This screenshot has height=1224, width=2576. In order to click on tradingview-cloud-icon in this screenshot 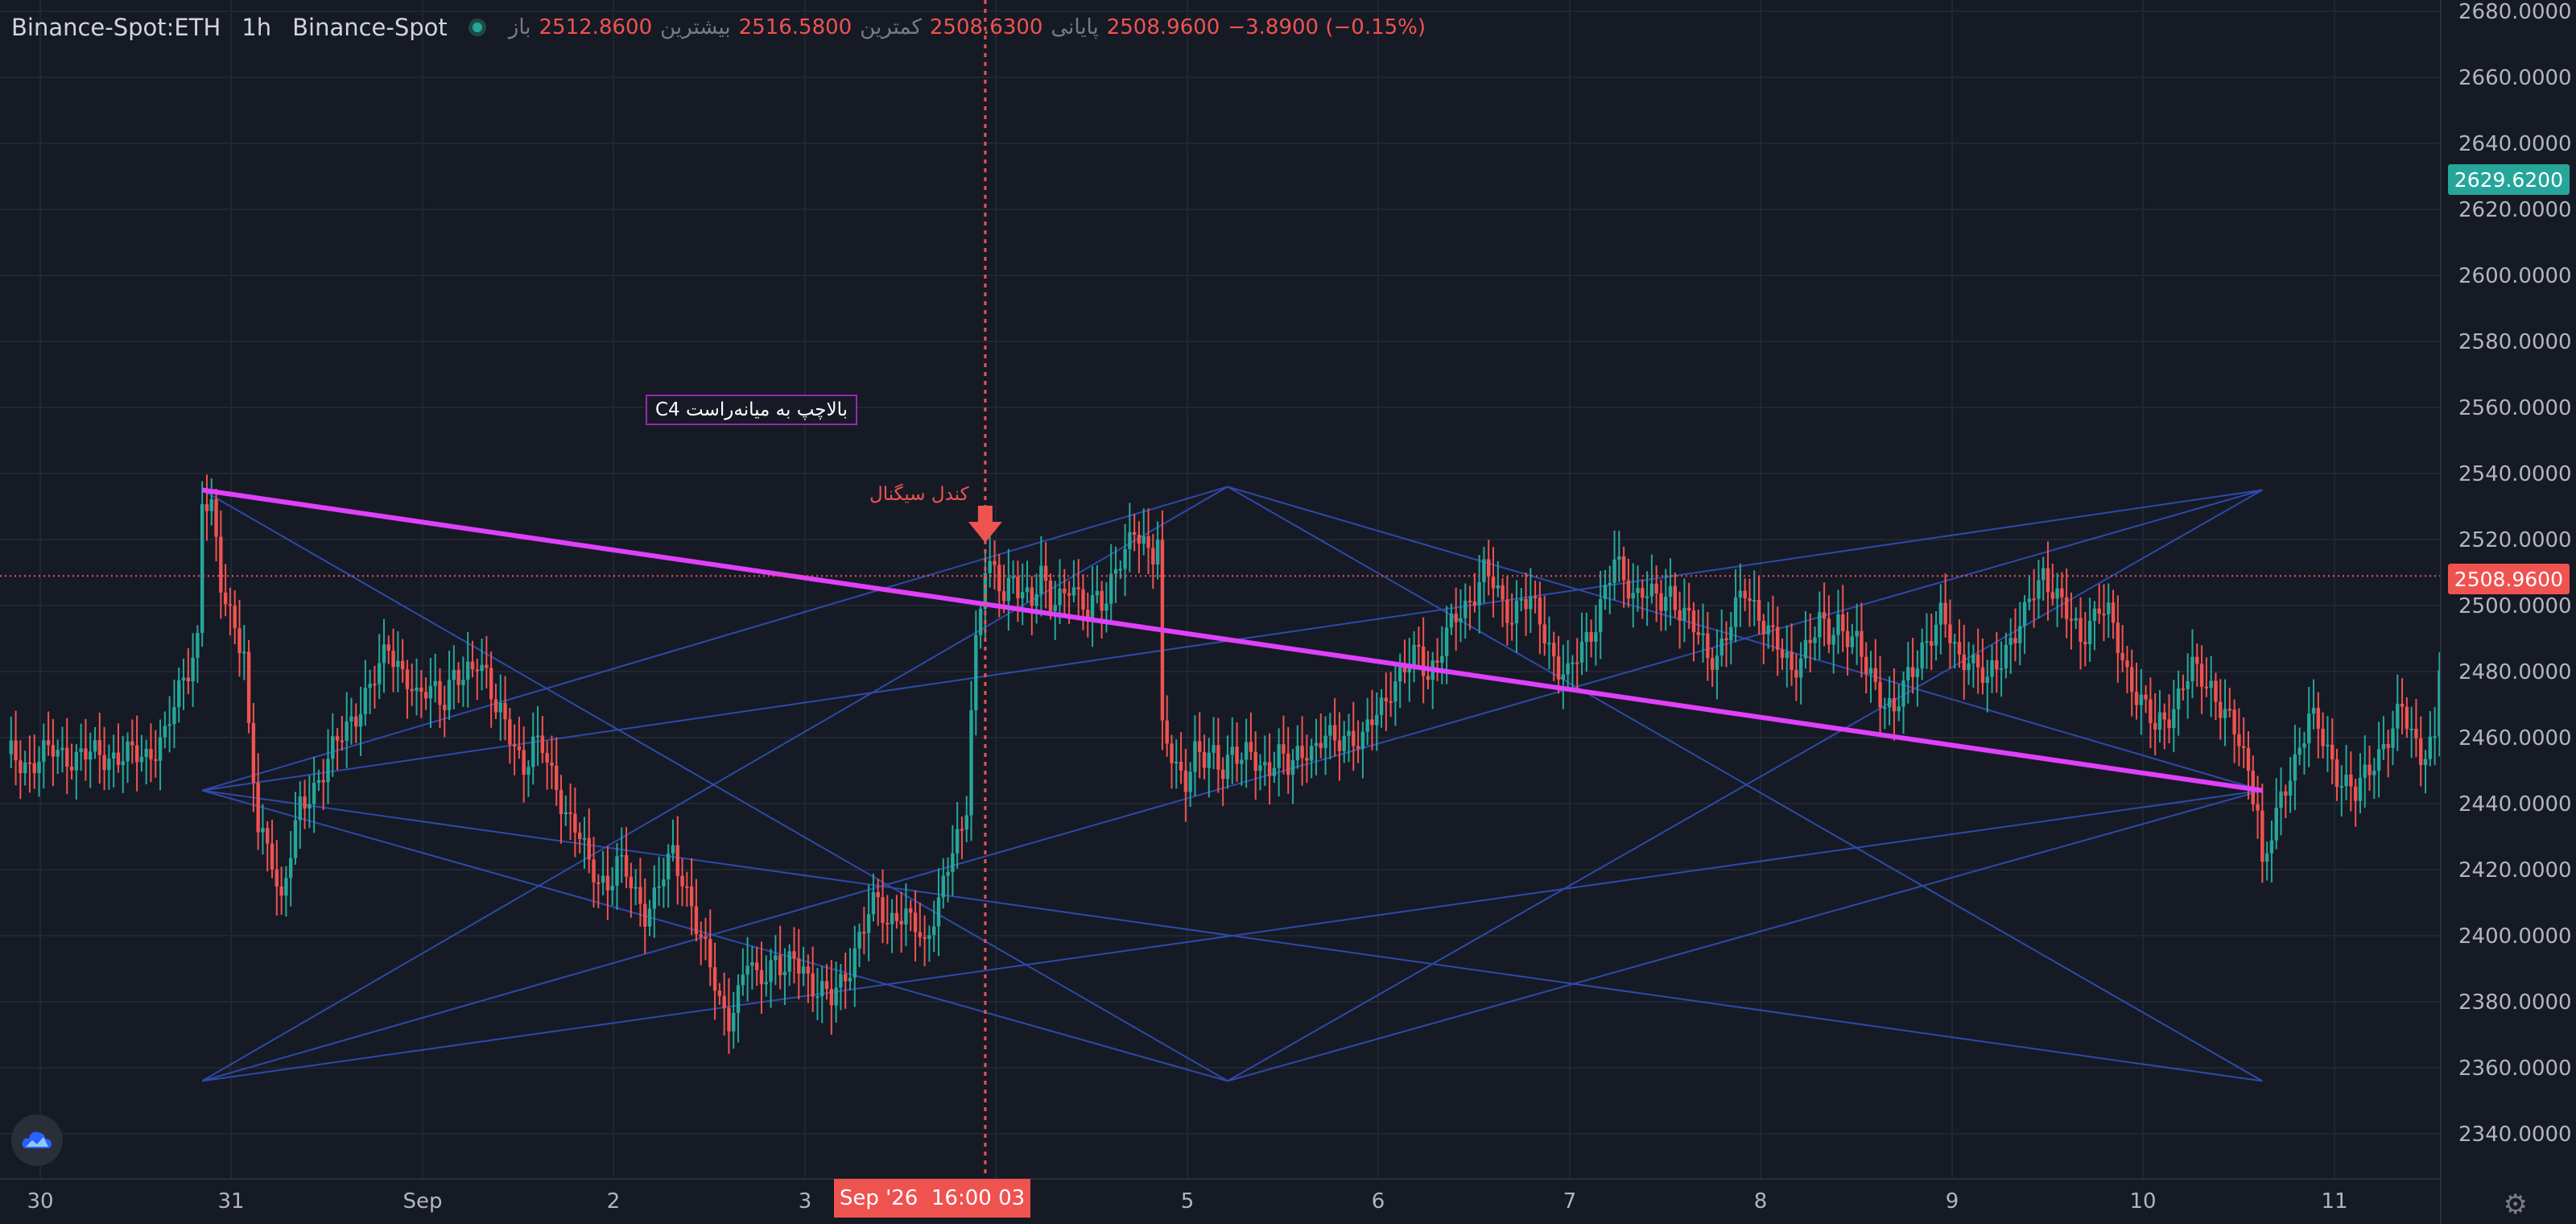, I will do `click(37, 1140)`.